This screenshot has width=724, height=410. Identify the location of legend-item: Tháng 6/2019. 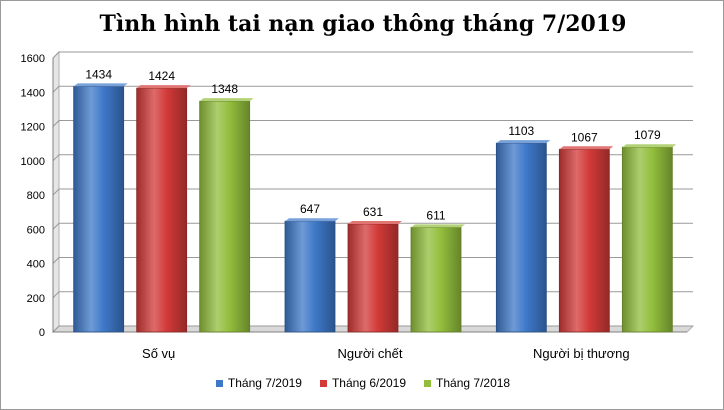
(363, 383).